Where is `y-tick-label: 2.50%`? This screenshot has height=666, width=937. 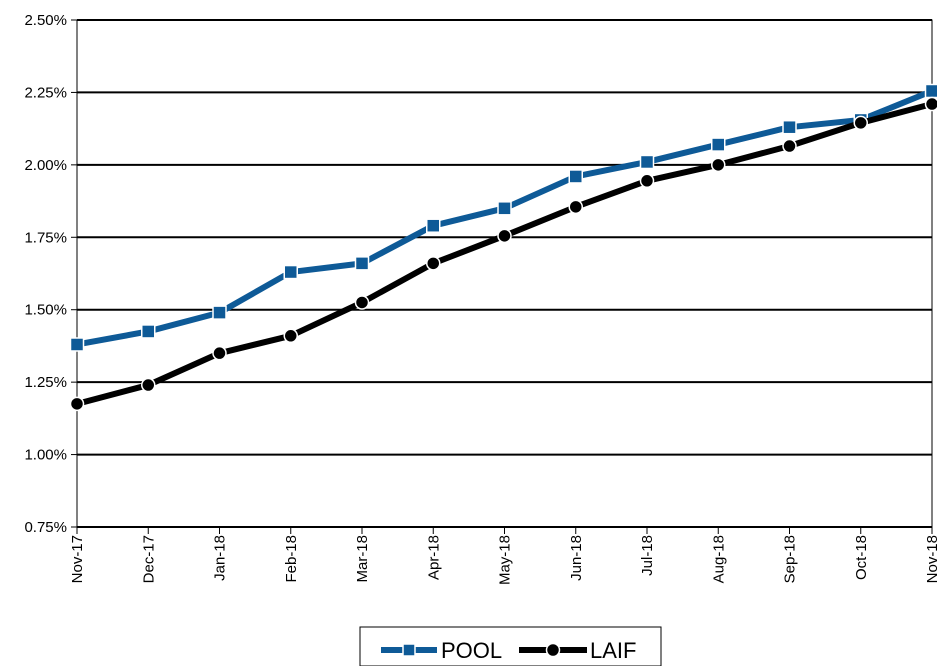 y-tick-label: 2.50% is located at coordinates (45, 20).